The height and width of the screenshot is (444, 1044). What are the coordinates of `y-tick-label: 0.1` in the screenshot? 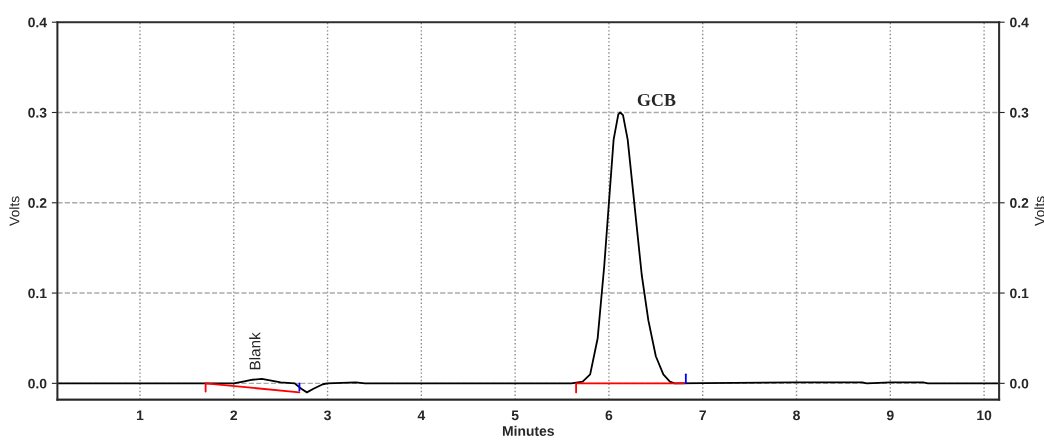 It's located at (37, 293).